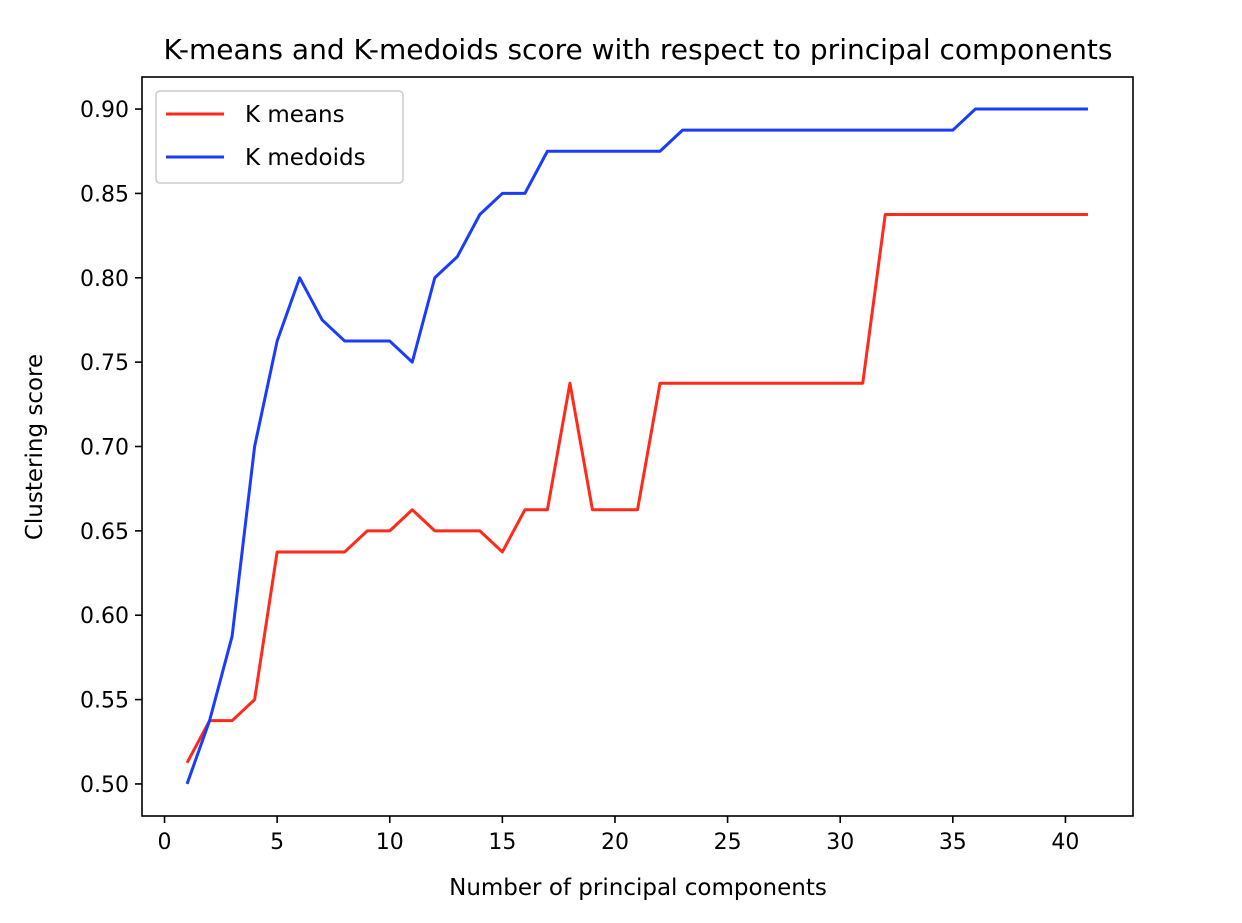 The image size is (1242, 923). Describe the element at coordinates (165, 842) in the screenshot. I see `x-tick-label: 0` at that location.